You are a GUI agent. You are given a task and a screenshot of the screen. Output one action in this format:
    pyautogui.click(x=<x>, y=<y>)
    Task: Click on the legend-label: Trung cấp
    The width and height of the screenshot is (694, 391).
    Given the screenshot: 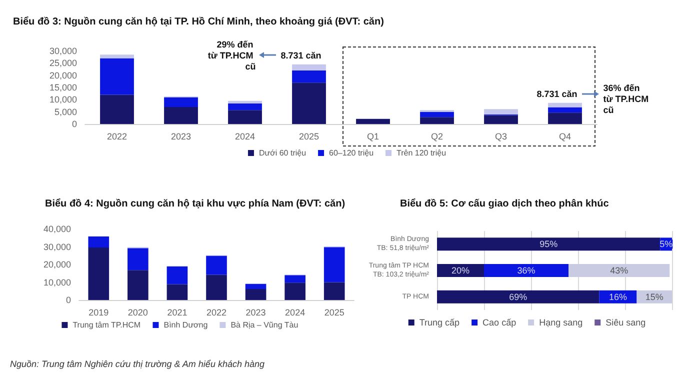 What is the action you would take?
    pyautogui.click(x=439, y=323)
    